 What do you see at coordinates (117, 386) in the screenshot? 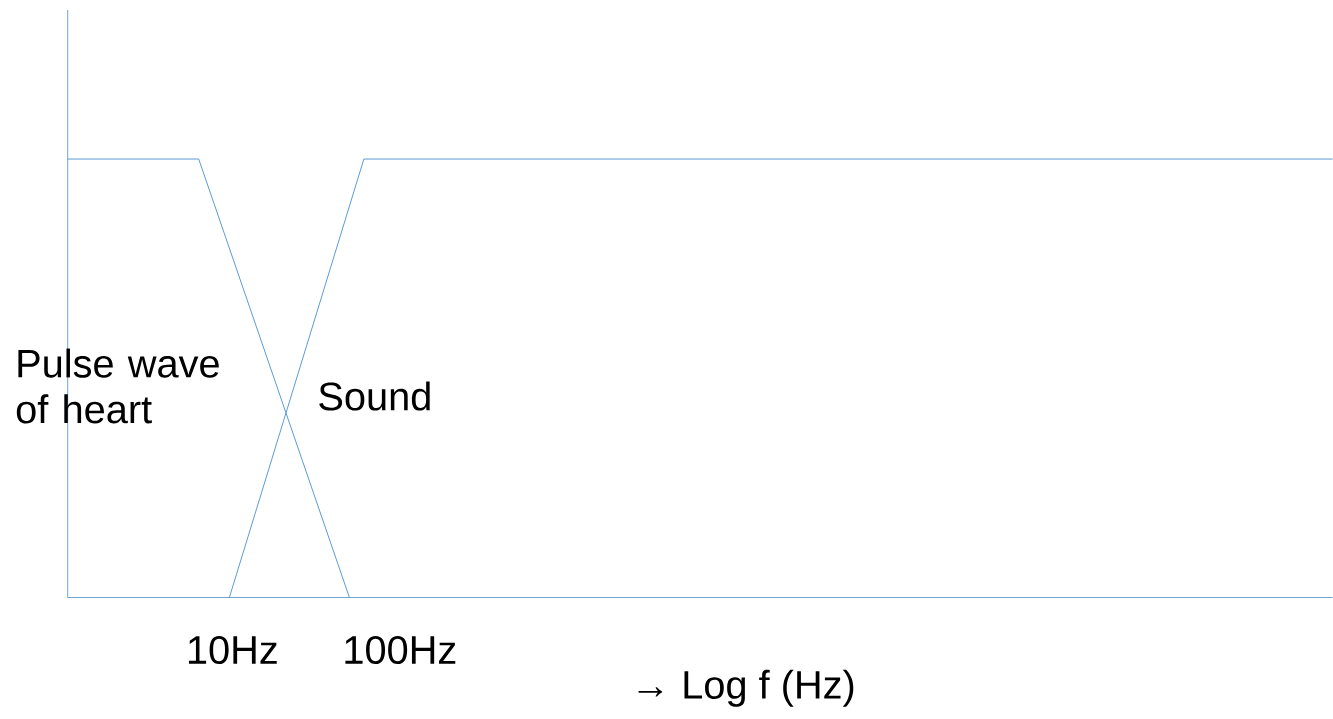
I see `series-label: Pulse wave of heart` at bounding box center [117, 386].